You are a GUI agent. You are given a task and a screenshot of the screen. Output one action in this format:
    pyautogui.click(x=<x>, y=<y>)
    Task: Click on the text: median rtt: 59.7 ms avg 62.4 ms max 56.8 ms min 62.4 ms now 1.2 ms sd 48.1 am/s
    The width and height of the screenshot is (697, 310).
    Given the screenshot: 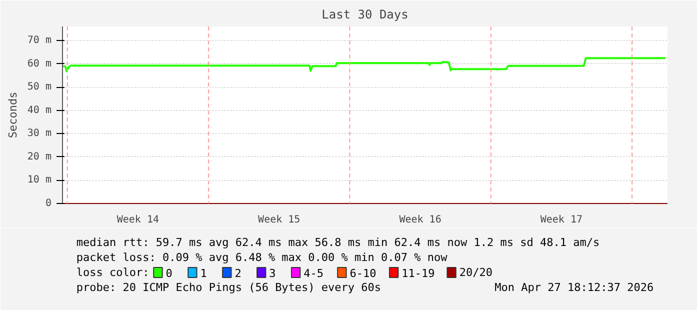 What is the action you would take?
    pyautogui.click(x=338, y=242)
    